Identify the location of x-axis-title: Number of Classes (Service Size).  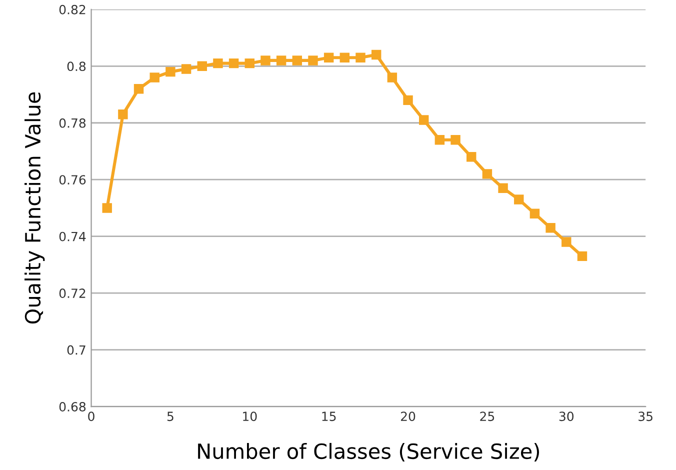
(369, 452).